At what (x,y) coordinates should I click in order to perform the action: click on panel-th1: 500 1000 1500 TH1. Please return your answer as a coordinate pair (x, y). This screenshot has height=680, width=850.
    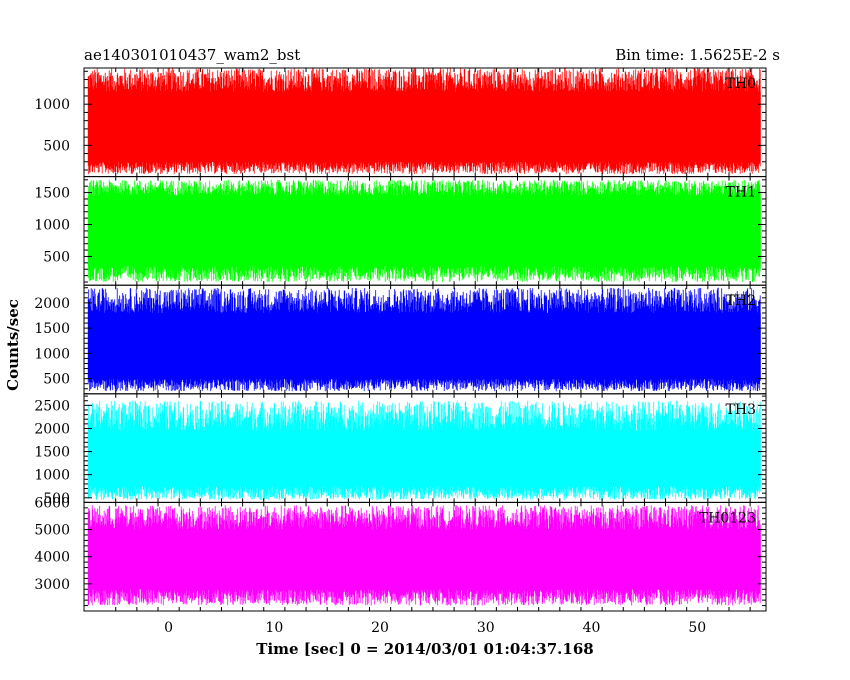
    Looking at the image, I should click on (400, 231).